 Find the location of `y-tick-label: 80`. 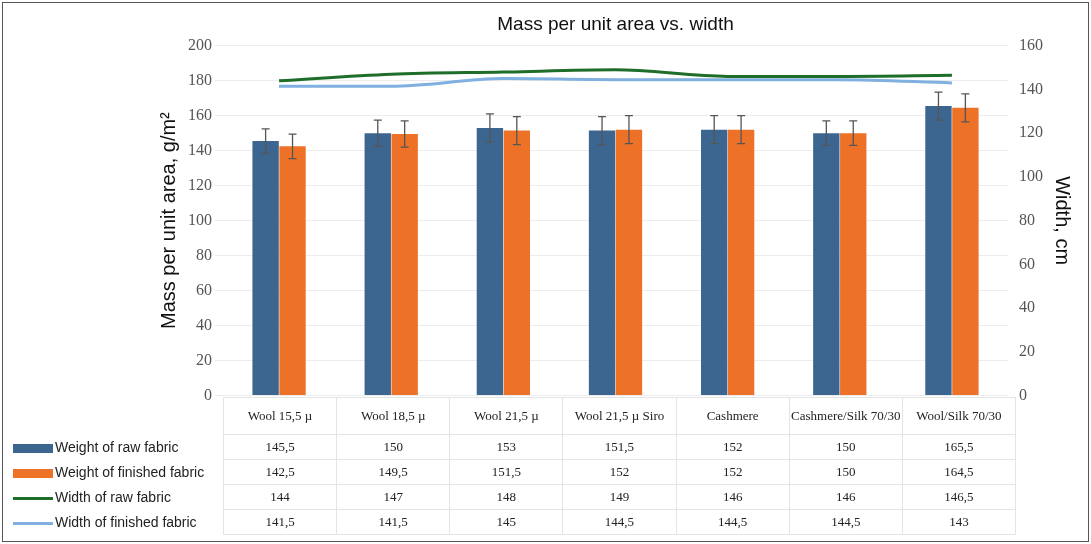

y-tick-label: 80 is located at coordinates (204, 254).